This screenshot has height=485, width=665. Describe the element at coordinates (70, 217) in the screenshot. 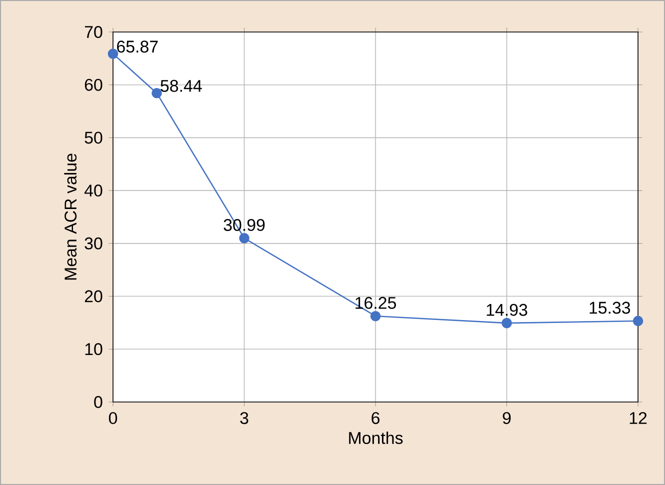

I see `y-axis-title: Mean ACR value` at that location.